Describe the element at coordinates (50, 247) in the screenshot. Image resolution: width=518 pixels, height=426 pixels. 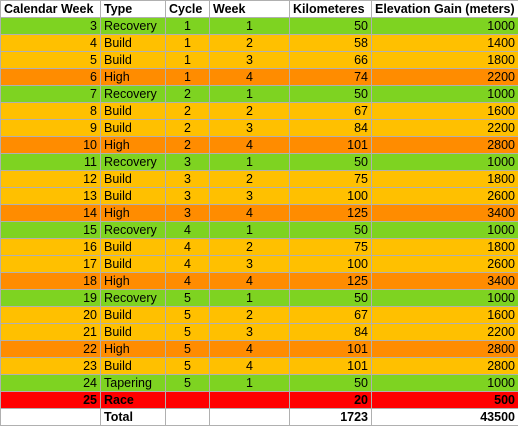
I see `cell-calendar-week: 16` at that location.